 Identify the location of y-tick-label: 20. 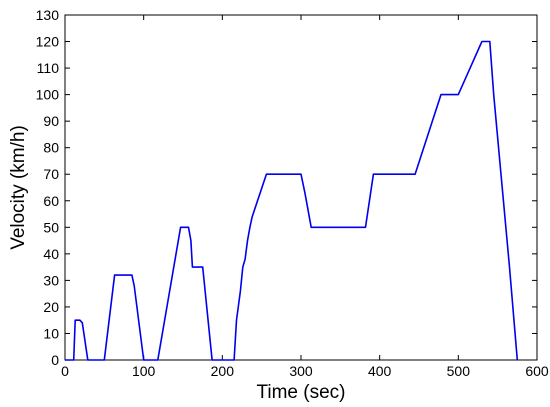
(51, 307).